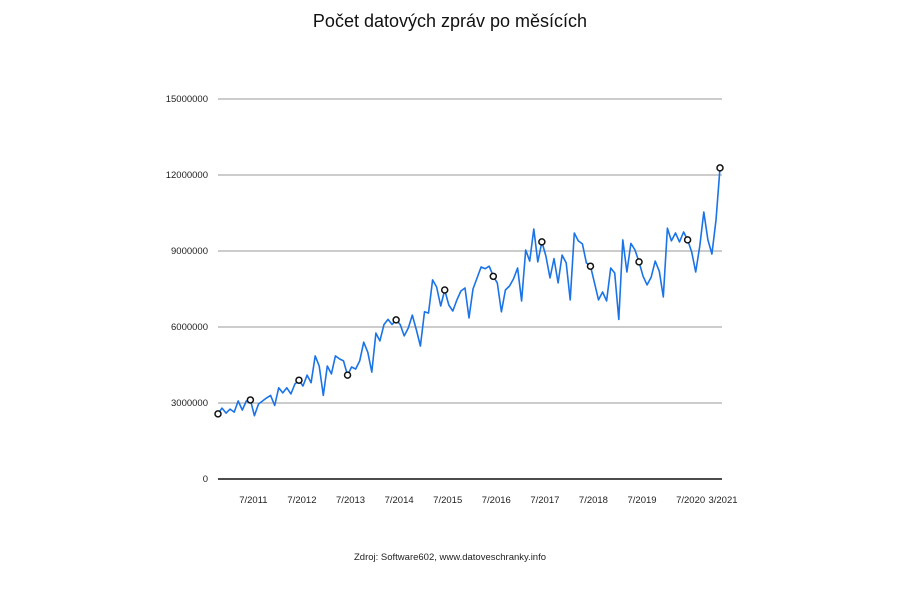 Image resolution: width=900 pixels, height=600 pixels. I want to click on chart-title: Počet datových zpráv po měsících, so click(450, 21).